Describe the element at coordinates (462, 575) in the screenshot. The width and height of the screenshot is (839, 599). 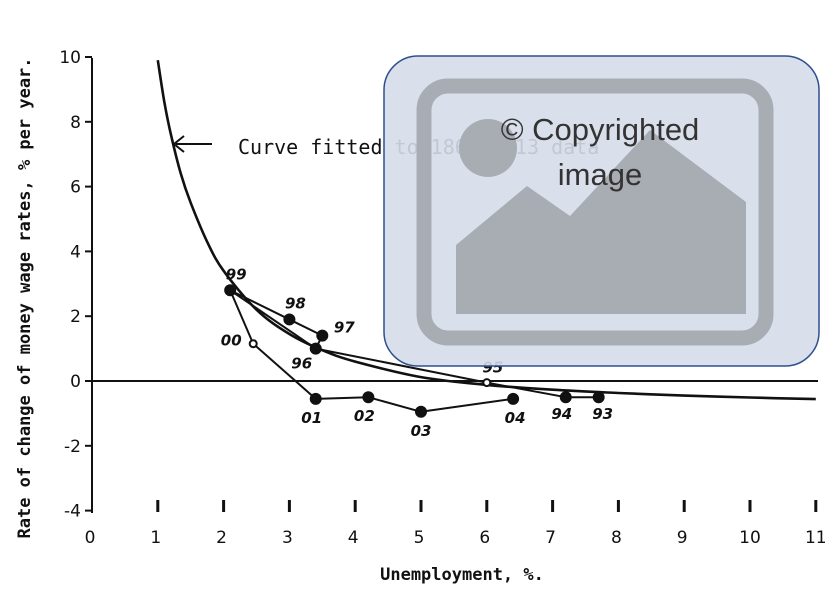
I see `x-axis-label: Unemployment, %.` at that location.